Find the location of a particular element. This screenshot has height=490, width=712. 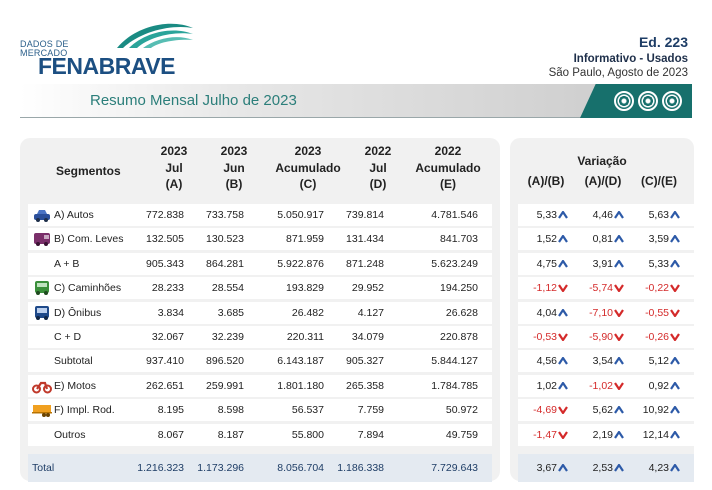

variation-number: -1,47 is located at coordinates (545, 434).